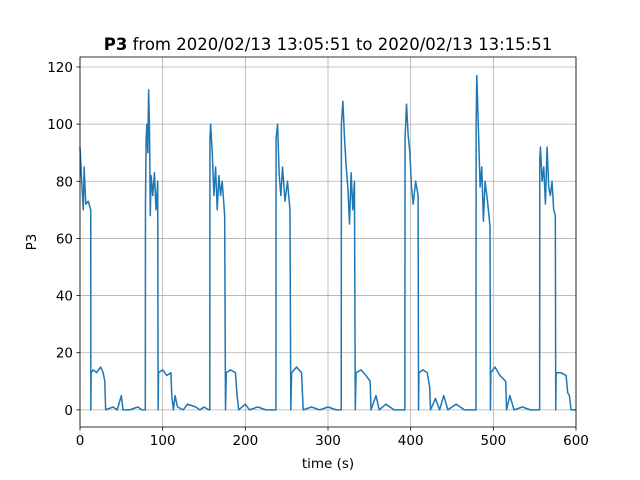 Image resolution: width=640 pixels, height=480 pixels. I want to click on y-tick-label: 0, so click(68, 411).